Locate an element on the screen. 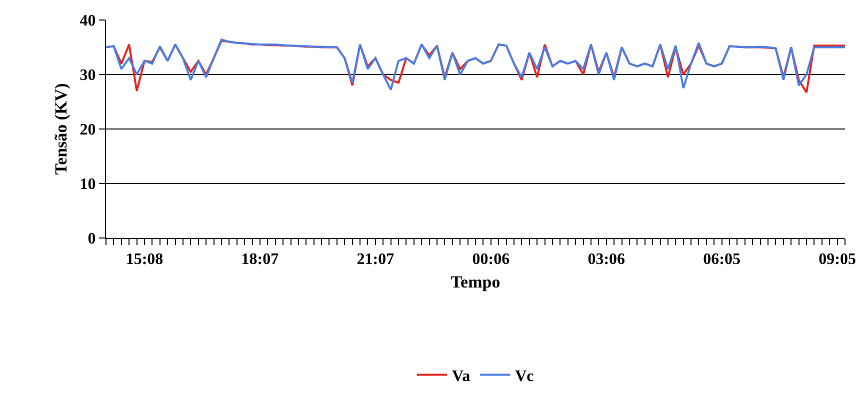 The height and width of the screenshot is (404, 868). x-tick-label: 18:07 is located at coordinates (260, 259).